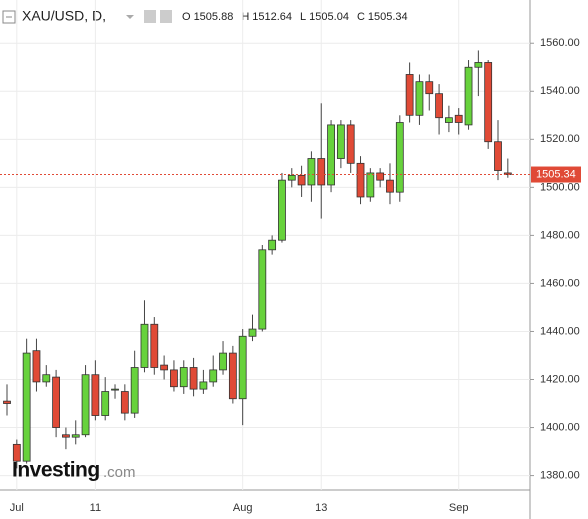  I want to click on symbol-title: XAU/USD, D,, so click(64, 16).